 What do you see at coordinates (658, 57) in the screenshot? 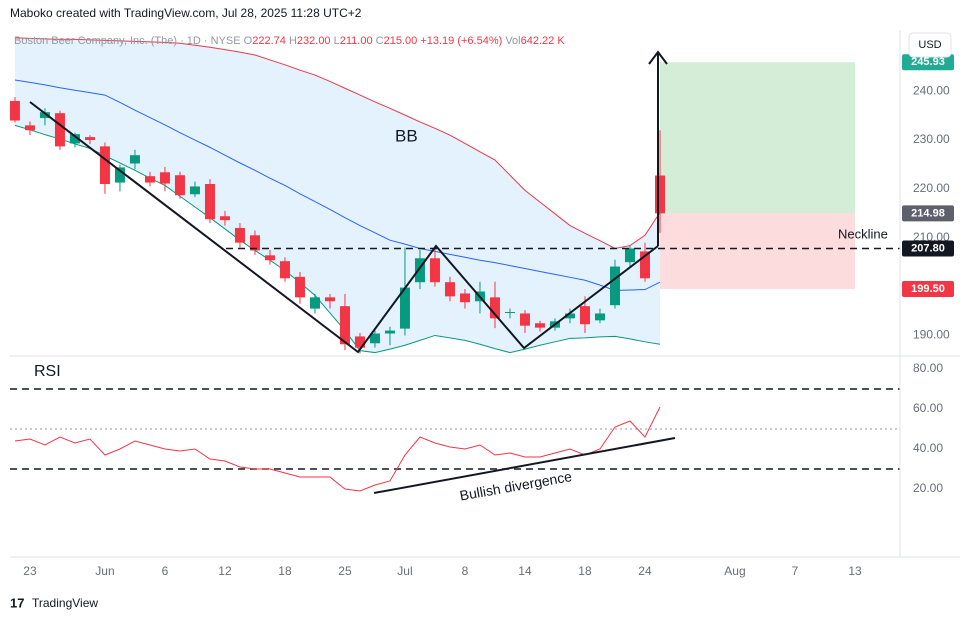
I see `arrow-head` at bounding box center [658, 57].